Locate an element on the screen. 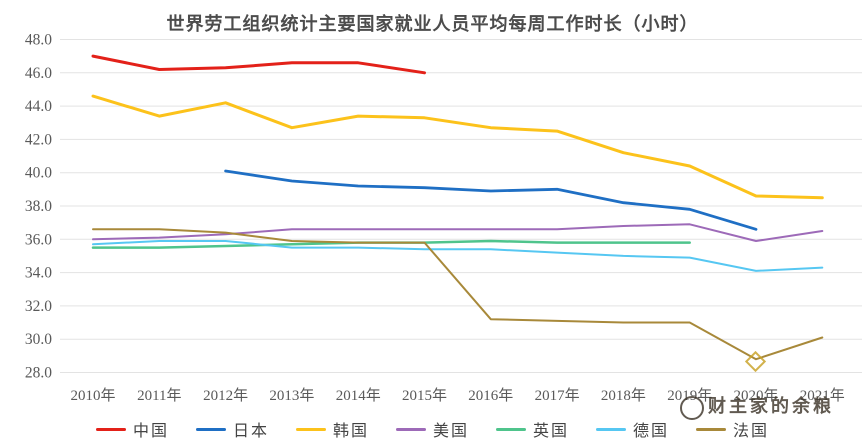 The width and height of the screenshot is (865, 445). x-tick-label: 2021年 is located at coordinates (822, 395).